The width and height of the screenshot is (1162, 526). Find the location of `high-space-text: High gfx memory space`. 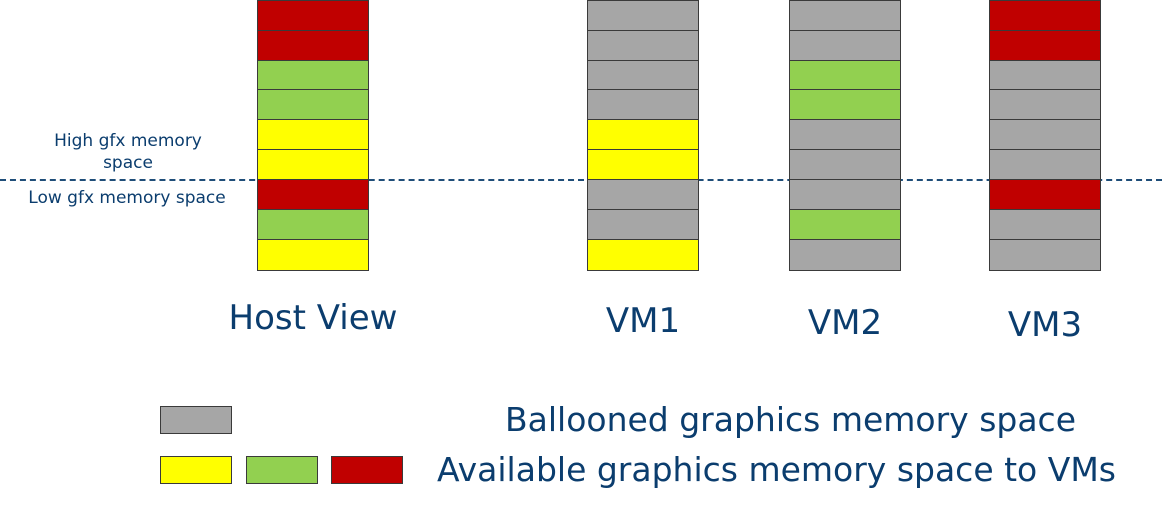

high-space-text: High gfx memory space is located at coordinates (128, 152).